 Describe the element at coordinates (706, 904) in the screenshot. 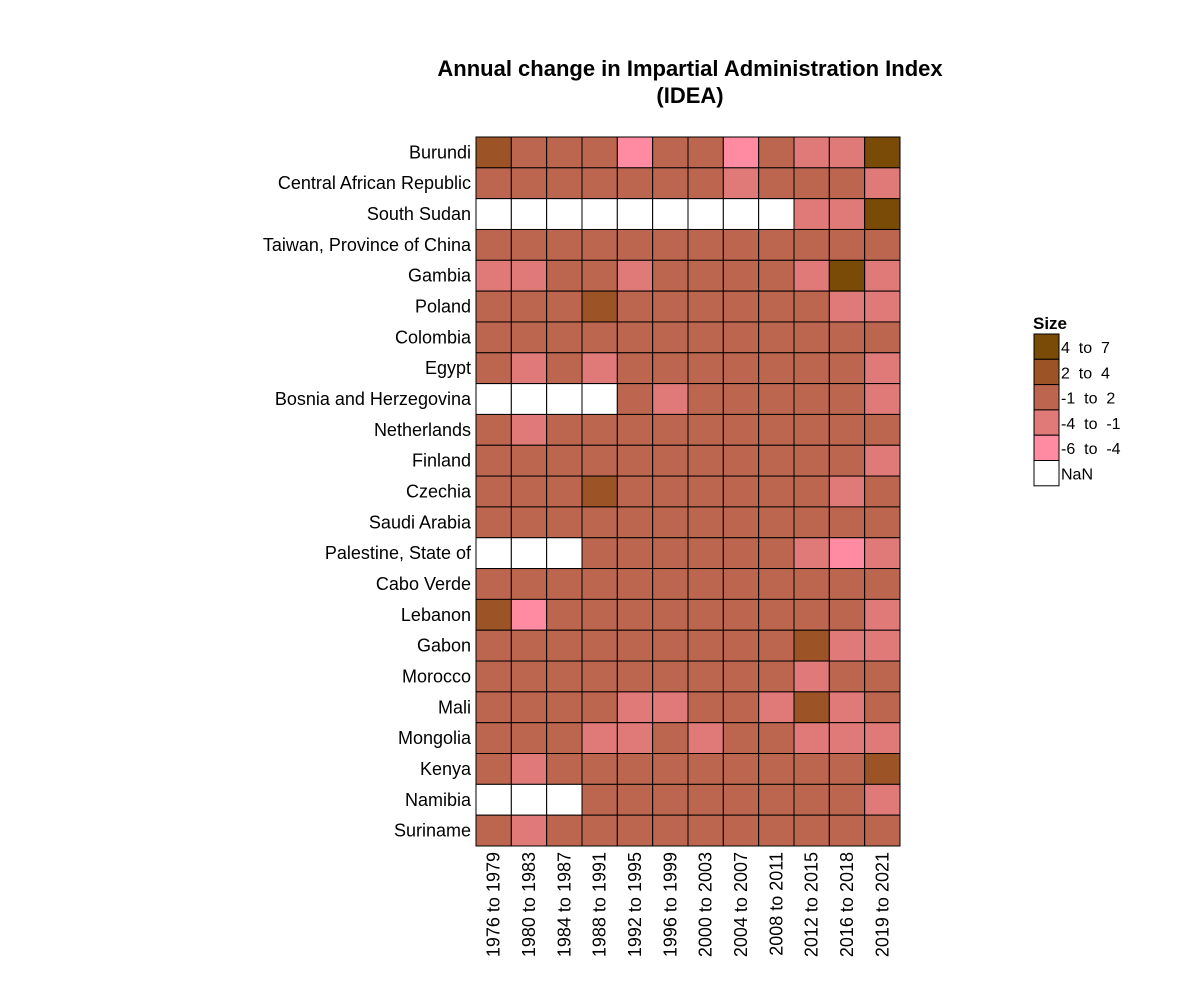

I see `column-label: 2000 to 2003` at that location.